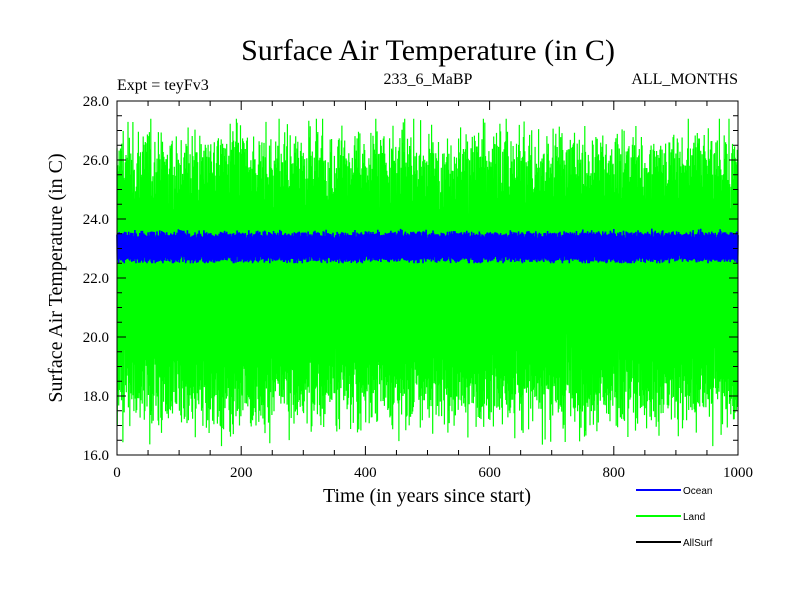 Image resolution: width=800 pixels, height=600 pixels. Describe the element at coordinates (489, 473) in the screenshot. I see `x-tick-label: 600` at that location.